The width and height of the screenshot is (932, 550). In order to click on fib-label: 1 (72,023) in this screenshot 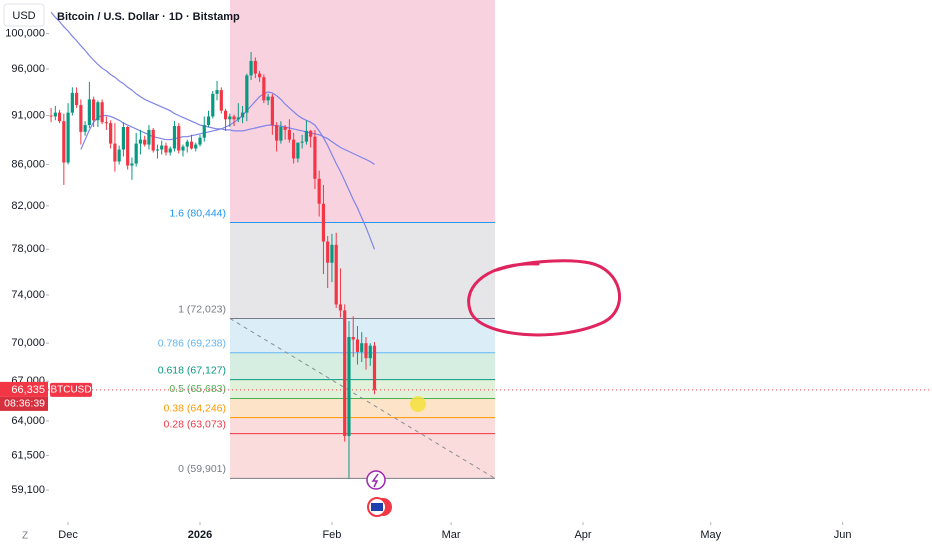, I will do `click(202, 309)`.